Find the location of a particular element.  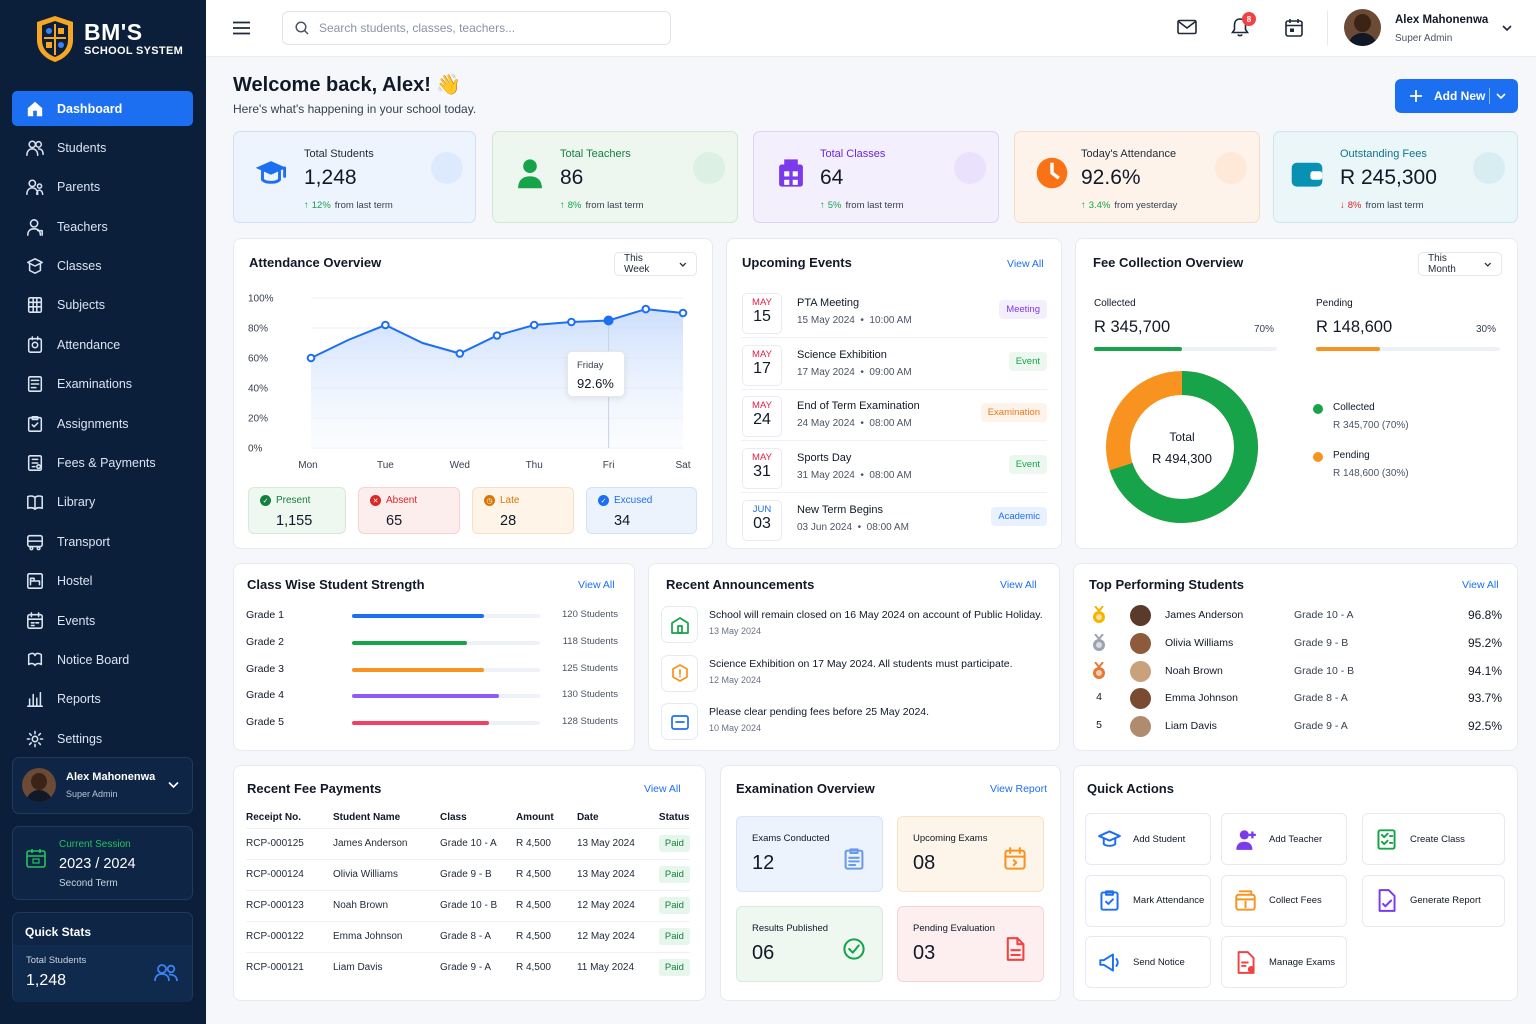

mail-icon is located at coordinates (1187, 27).